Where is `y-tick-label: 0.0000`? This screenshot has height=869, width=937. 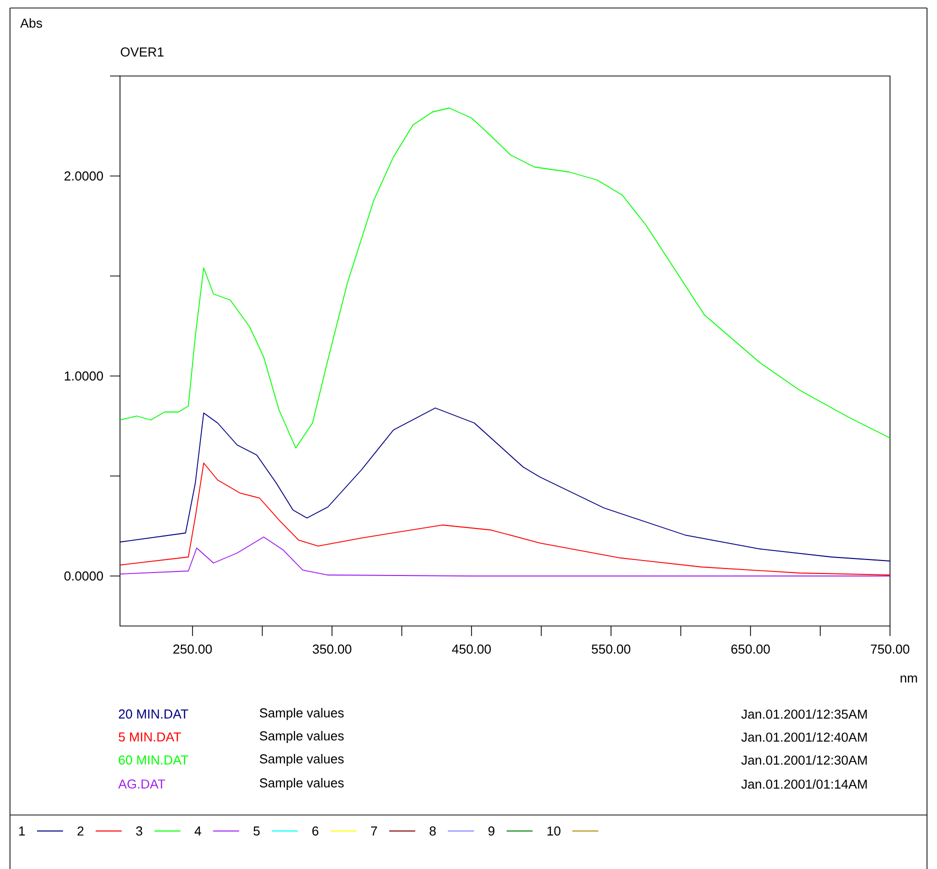 y-tick-label: 0.0000 is located at coordinates (83, 576).